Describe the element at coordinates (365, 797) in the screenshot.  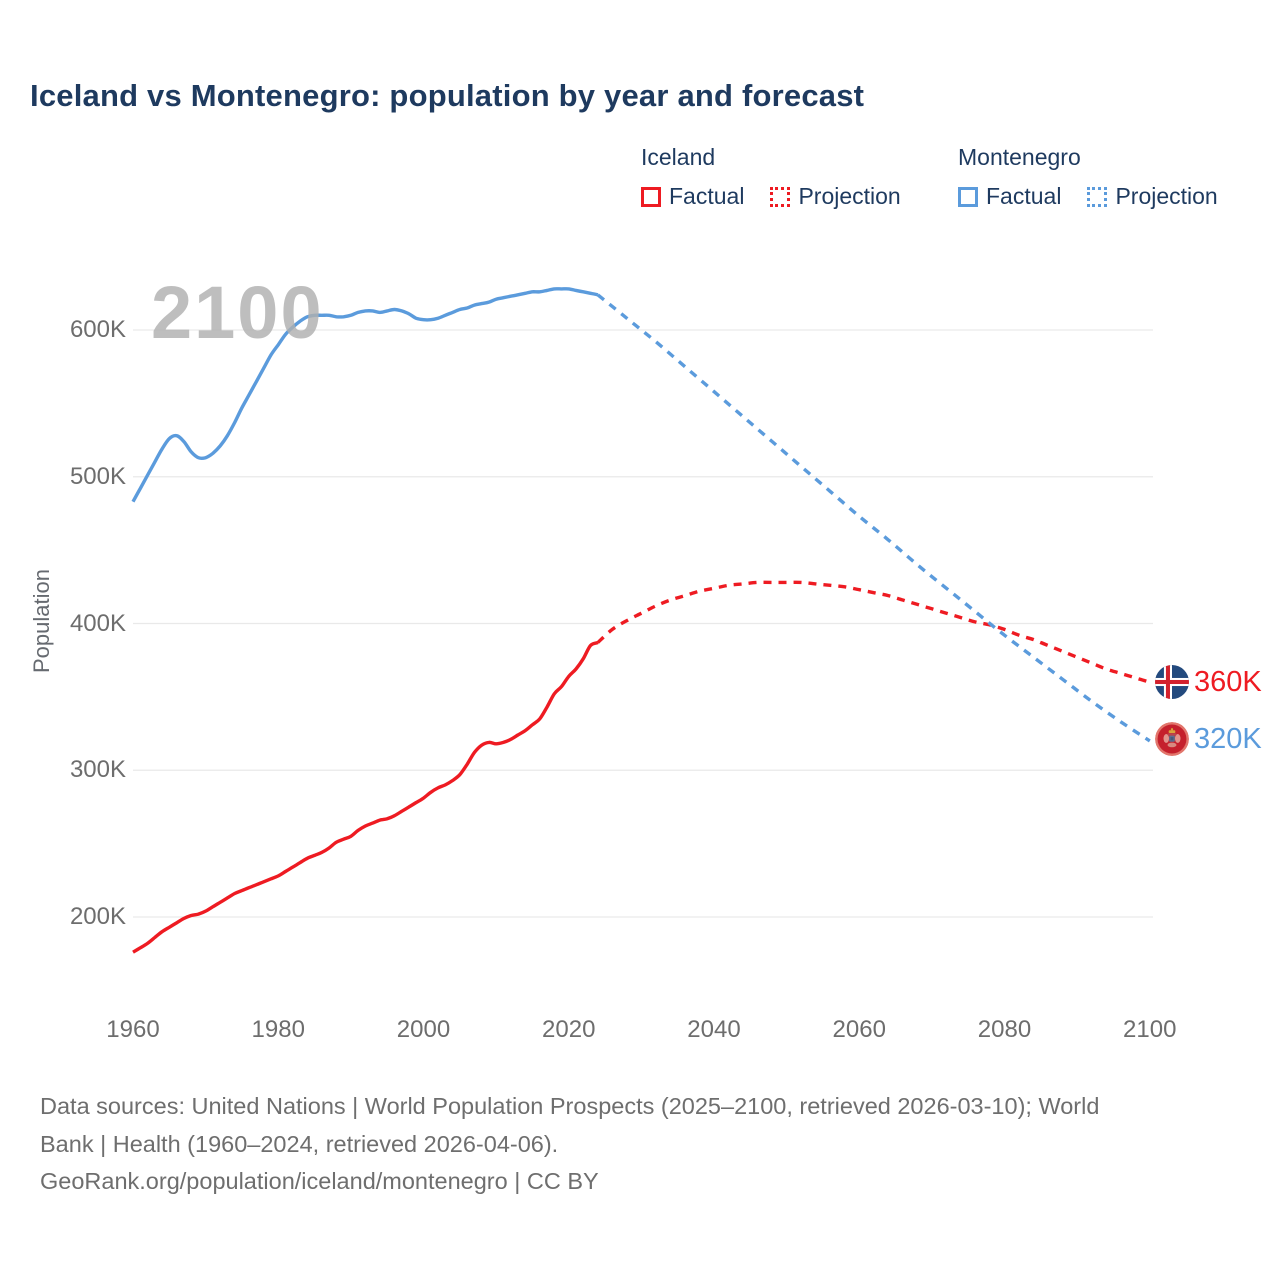
I see `series-iceland-factual` at that location.